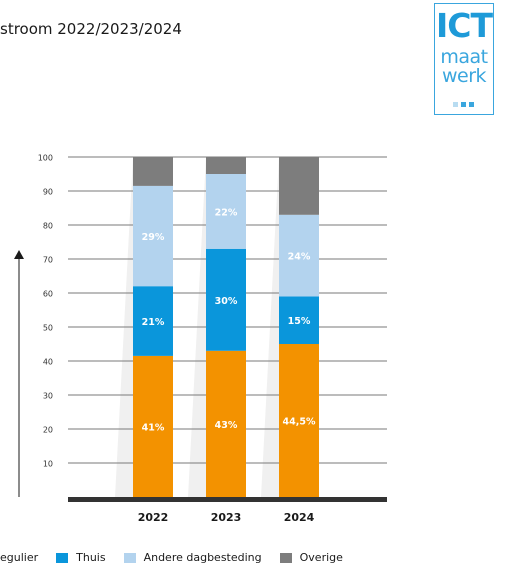  I want to click on legend-item-regulier: egulier, so click(19, 557).